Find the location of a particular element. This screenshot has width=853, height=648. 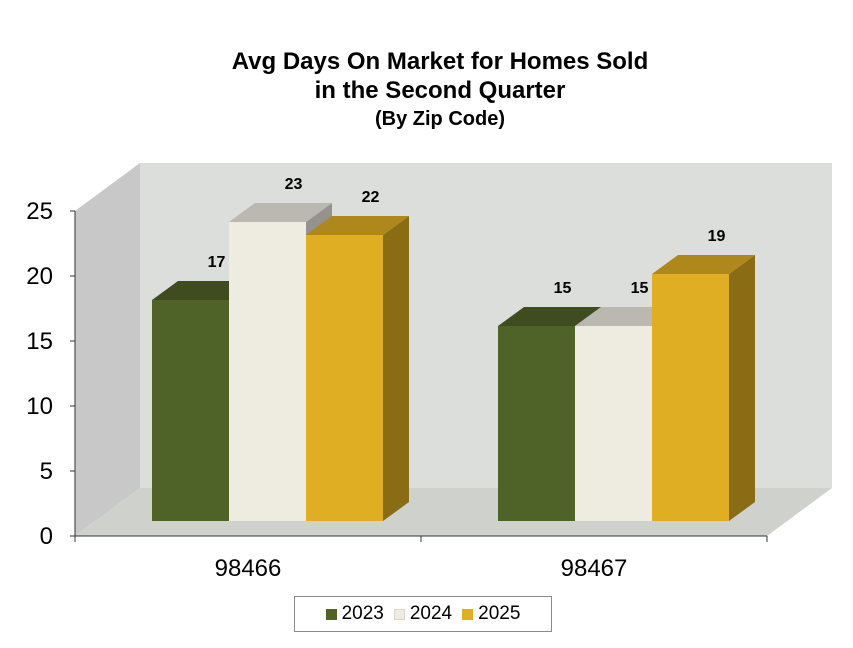

legend-label-2023: 2023 is located at coordinates (362, 613).